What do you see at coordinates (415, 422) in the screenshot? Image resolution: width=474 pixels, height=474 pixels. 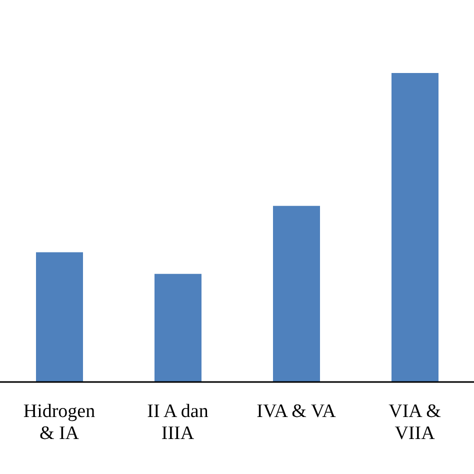 I see `x-tick-label: VIA & VIIA` at bounding box center [415, 422].